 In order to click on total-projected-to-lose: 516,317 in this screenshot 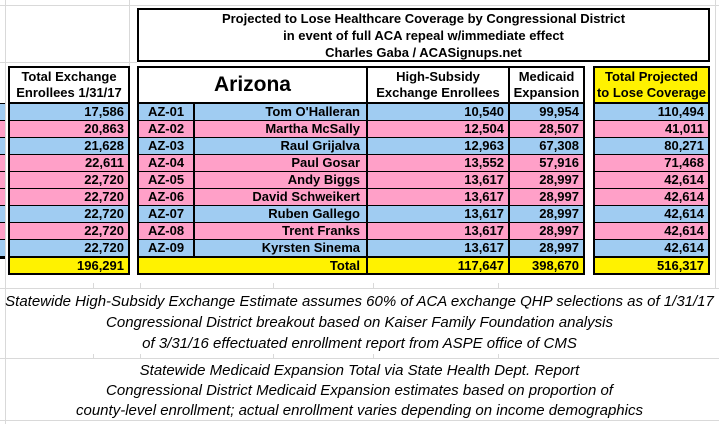, I will do `click(651, 265)`.